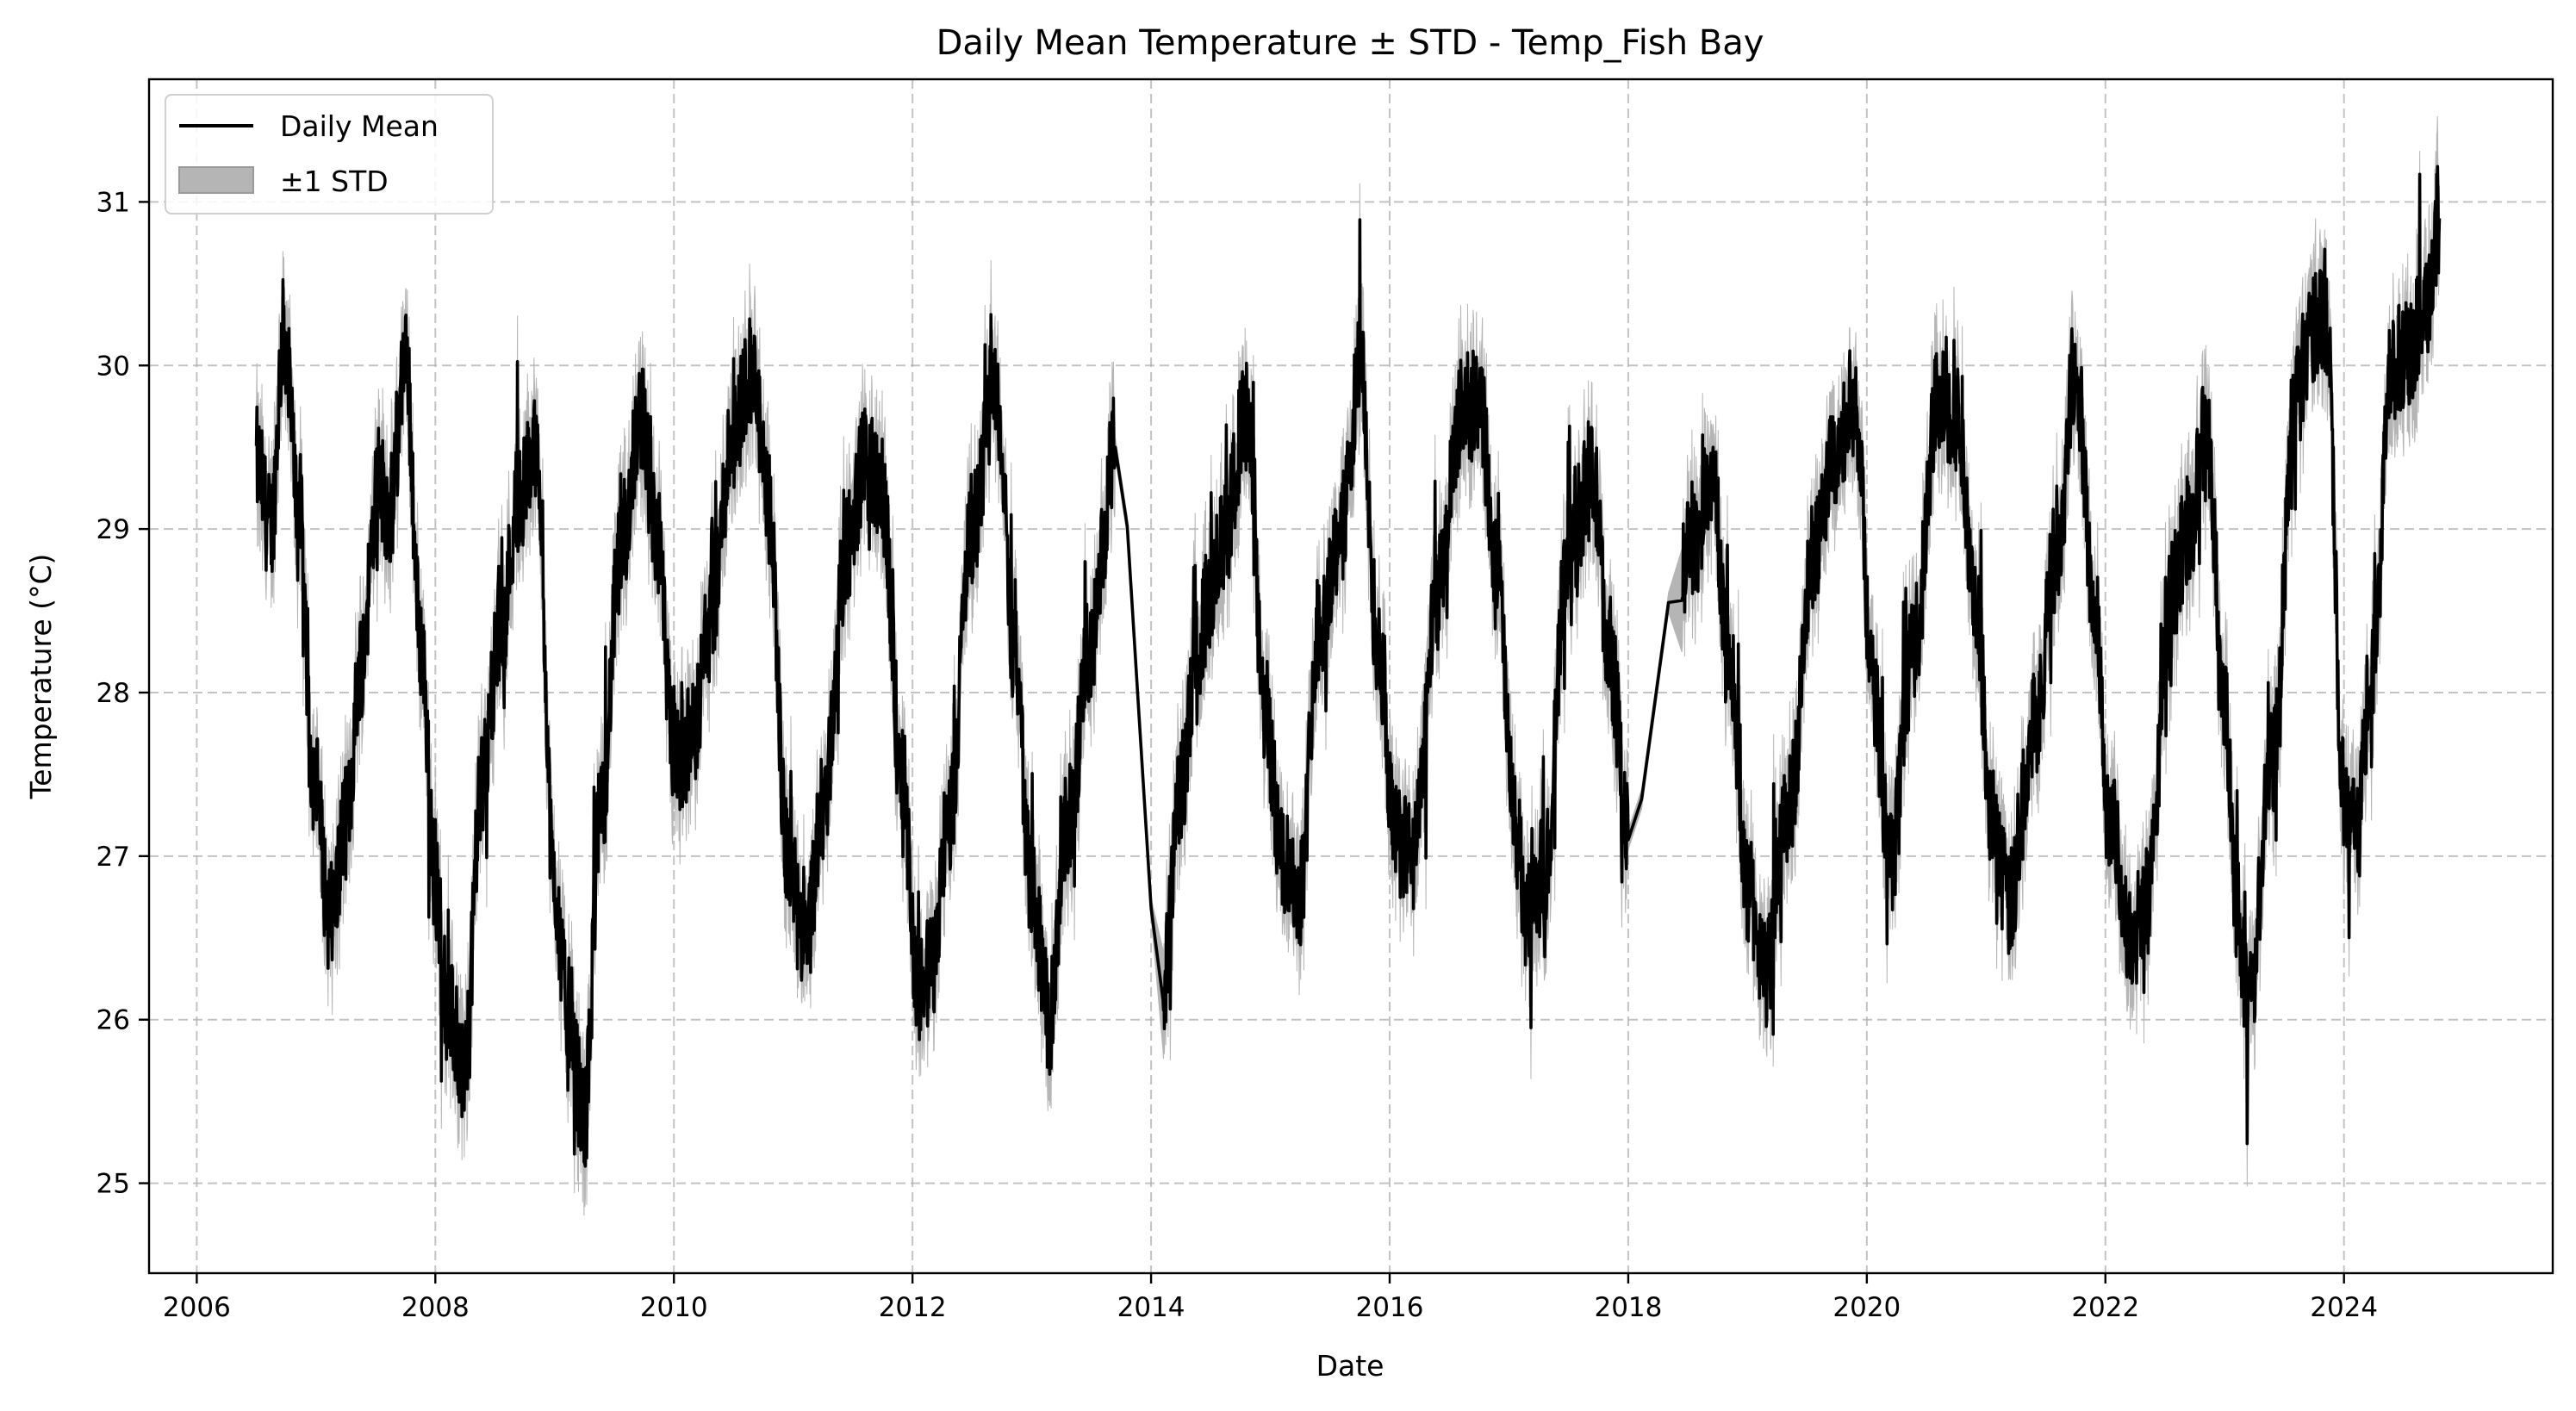 This screenshot has height=1411, width=2576. I want to click on x-axis-title: Date, so click(1350, 1366).